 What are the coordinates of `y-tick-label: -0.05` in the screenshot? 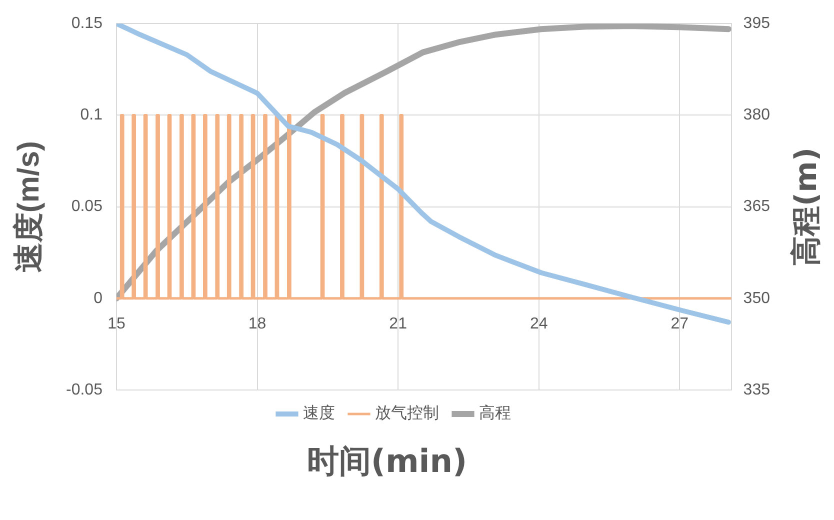 It's located at (84, 389).